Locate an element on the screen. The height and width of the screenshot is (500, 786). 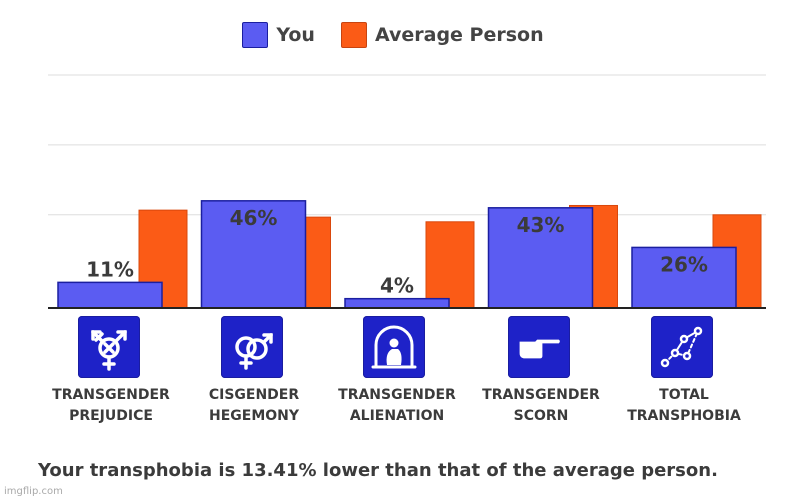
data-label-you-1: 46% is located at coordinates (254, 218).